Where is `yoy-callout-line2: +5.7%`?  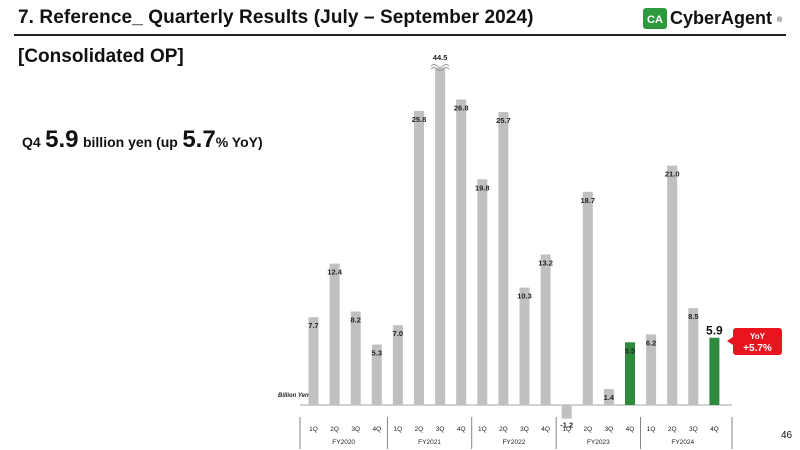
yoy-callout-line2: +5.7% is located at coordinates (757, 348).